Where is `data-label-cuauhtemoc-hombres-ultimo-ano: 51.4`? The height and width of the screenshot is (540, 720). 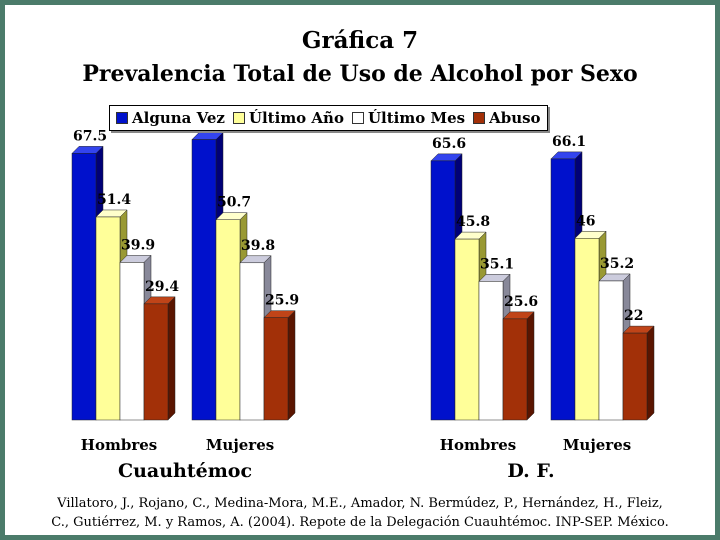
data-label-cuauhtemoc-hombres-ultimo-ano: 51.4 is located at coordinates (114, 200).